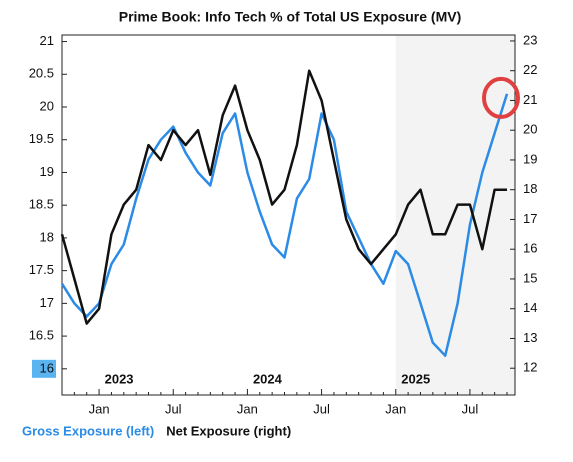 The height and width of the screenshot is (462, 573). Describe the element at coordinates (47, 171) in the screenshot. I see `y-tick-label: 19` at that location.